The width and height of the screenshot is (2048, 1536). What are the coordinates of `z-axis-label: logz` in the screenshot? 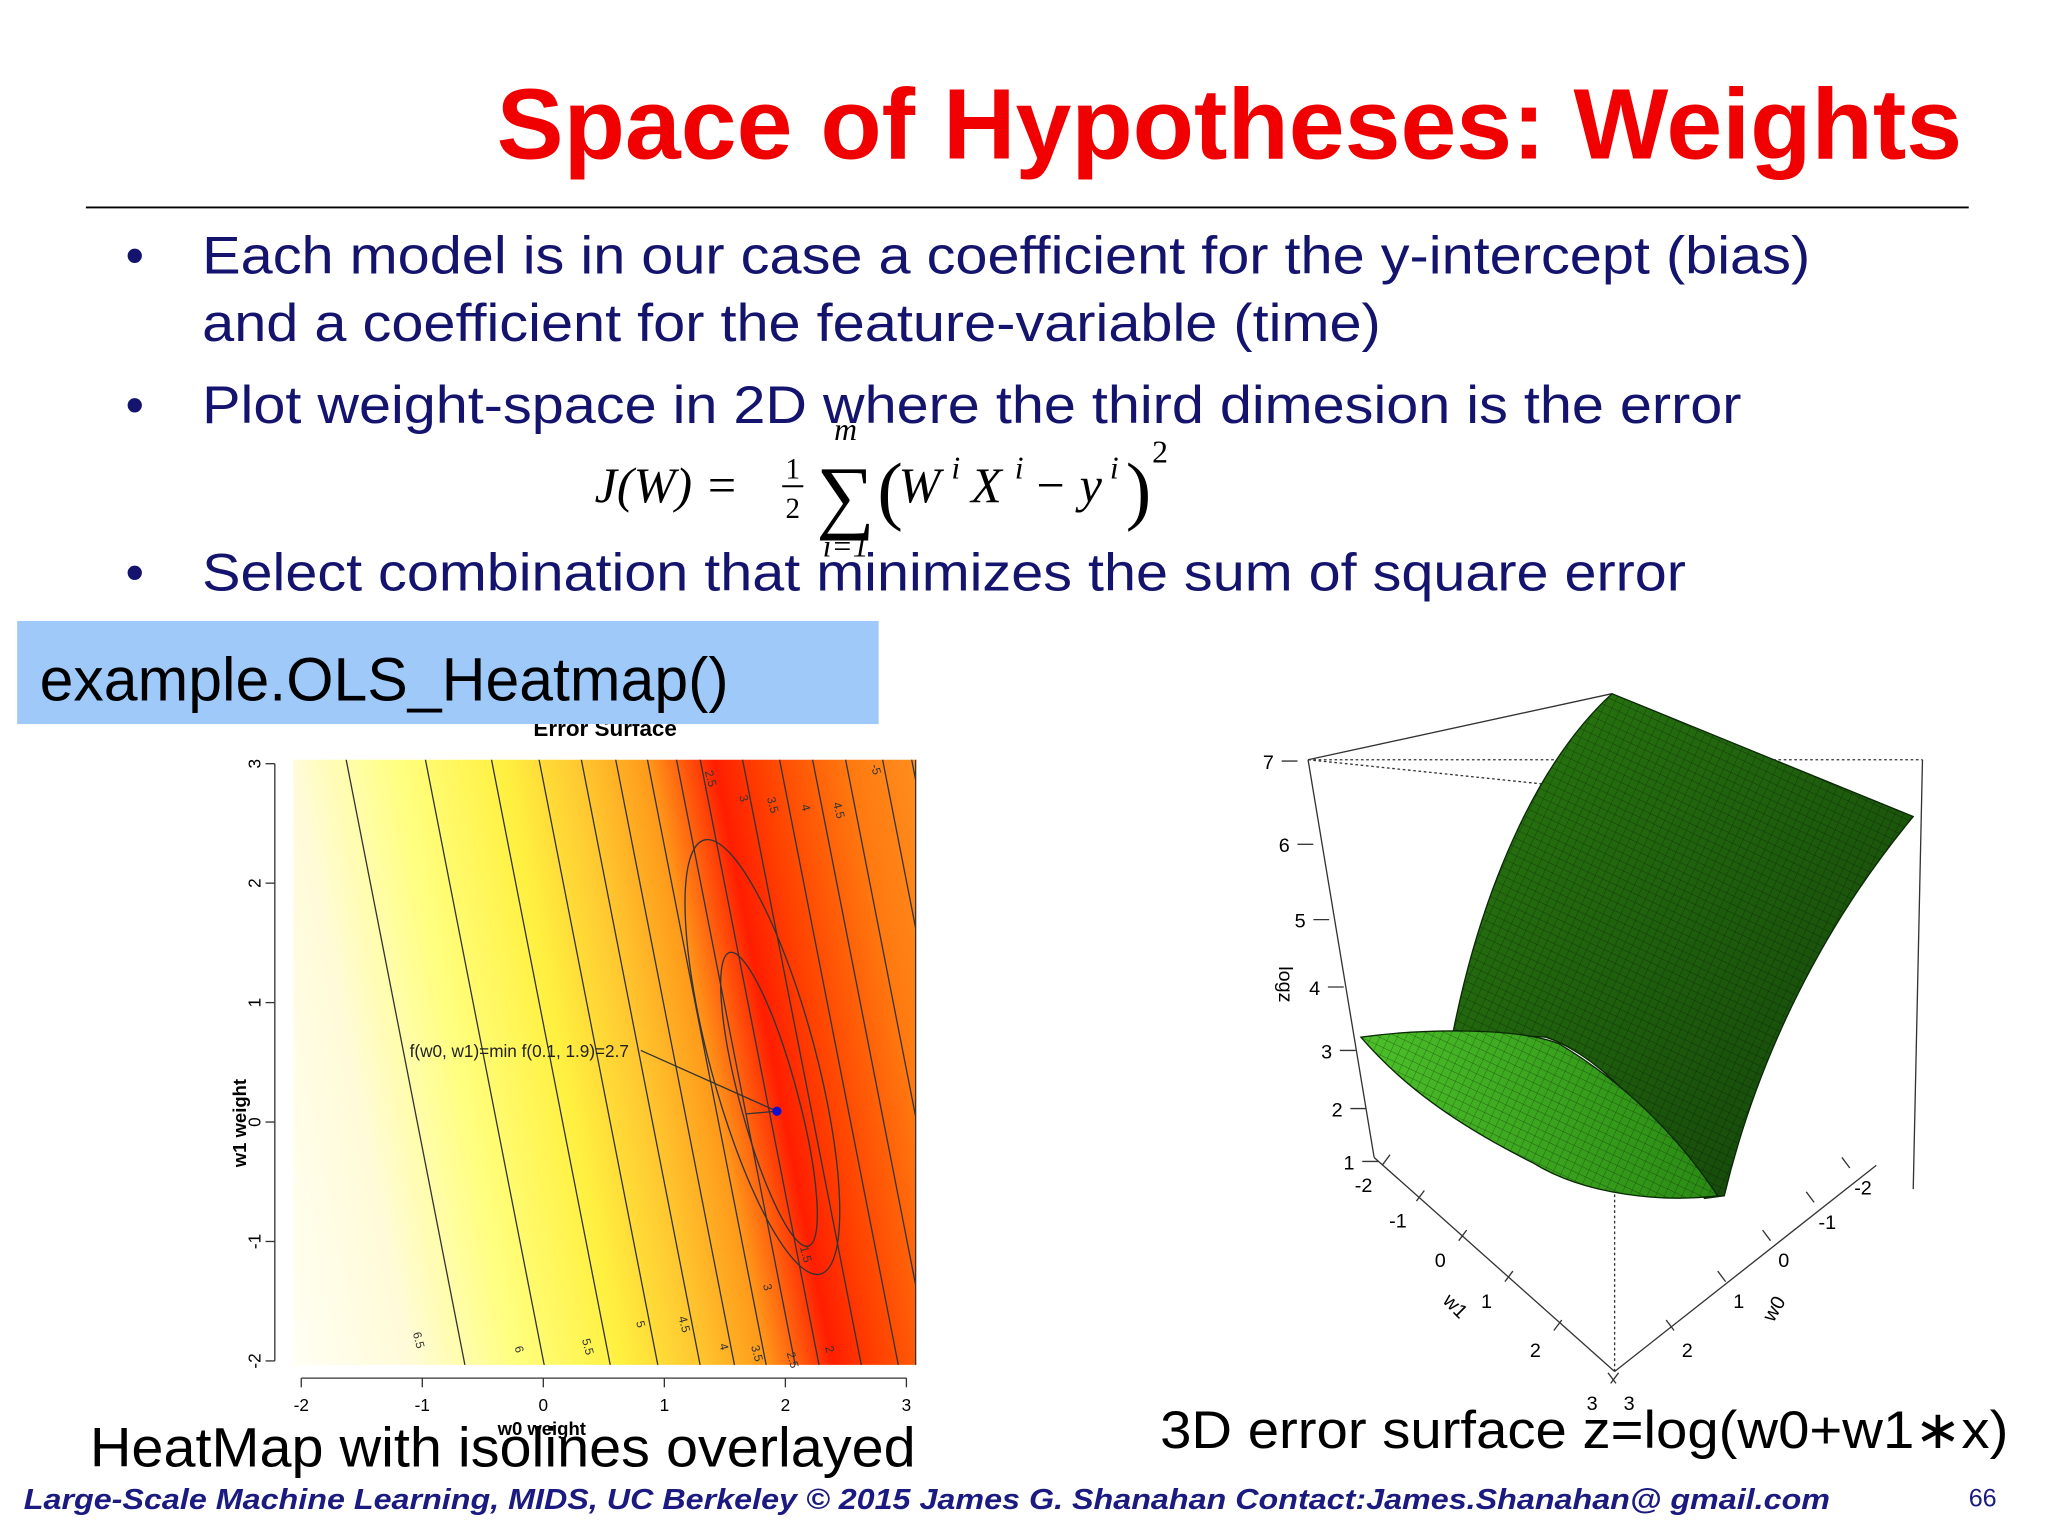 It's located at (1285, 984).